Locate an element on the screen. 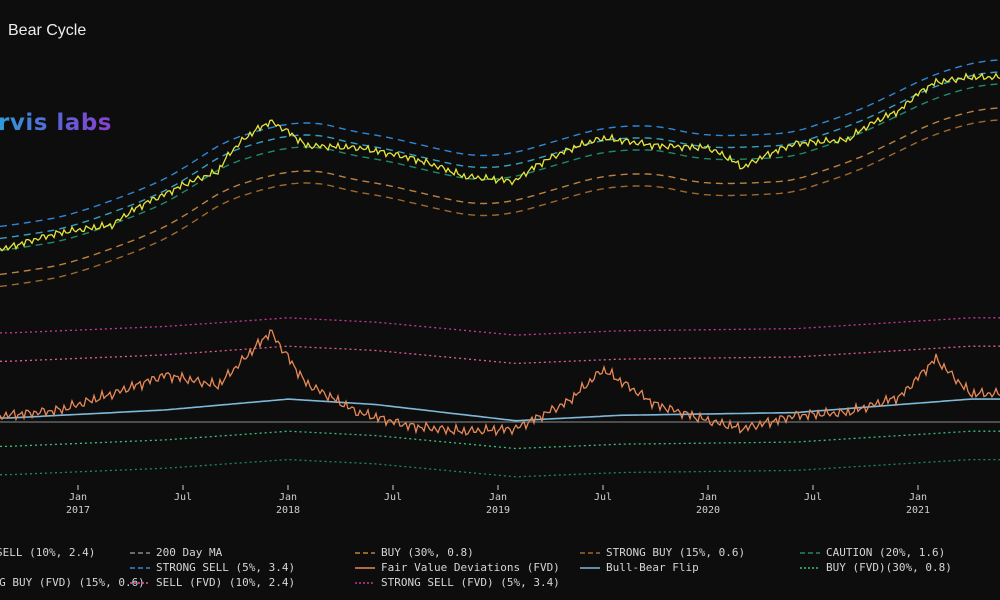 This screenshot has width=1000, height=600. legend-item: Bull-Bear Flip is located at coordinates (639, 567).